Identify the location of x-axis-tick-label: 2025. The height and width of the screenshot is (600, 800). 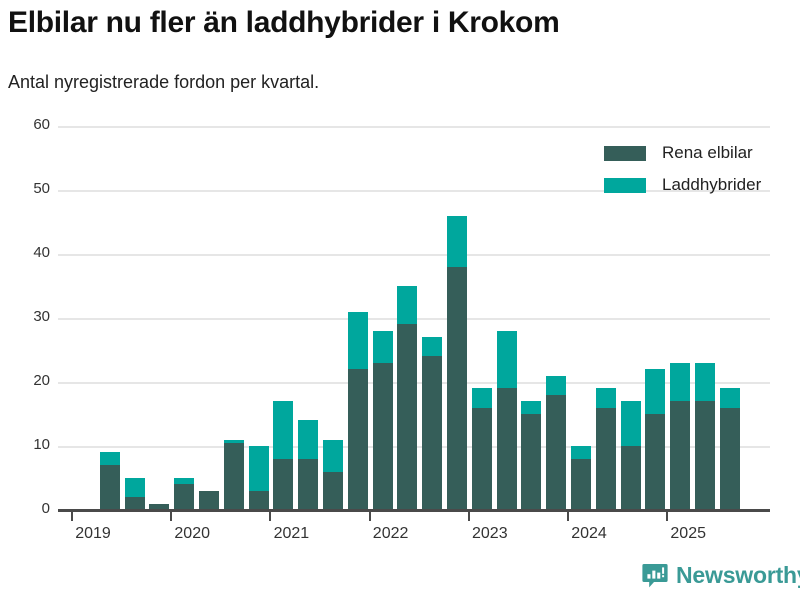
(688, 533).